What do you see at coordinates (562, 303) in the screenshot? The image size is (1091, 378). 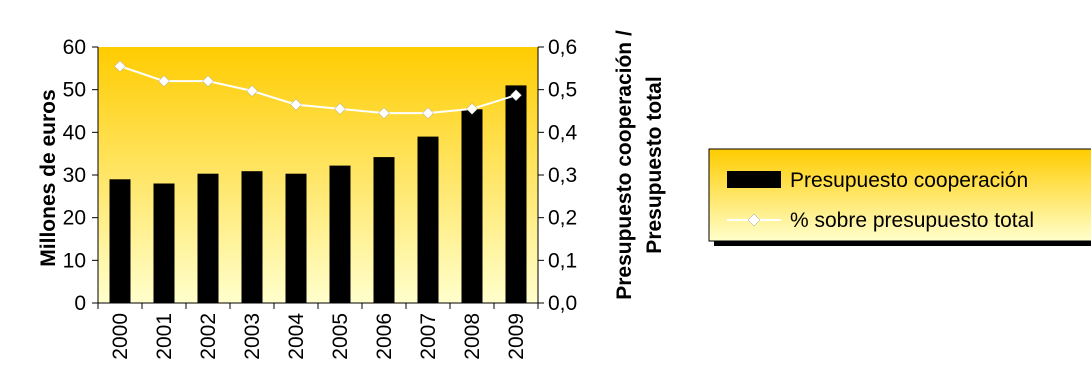 I see `right-tick-label: 0,0` at bounding box center [562, 303].